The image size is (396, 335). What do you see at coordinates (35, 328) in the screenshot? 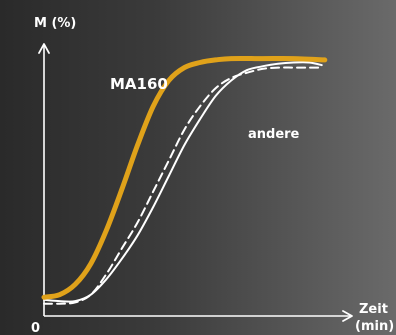
I see `origin-label: 0` at bounding box center [35, 328].